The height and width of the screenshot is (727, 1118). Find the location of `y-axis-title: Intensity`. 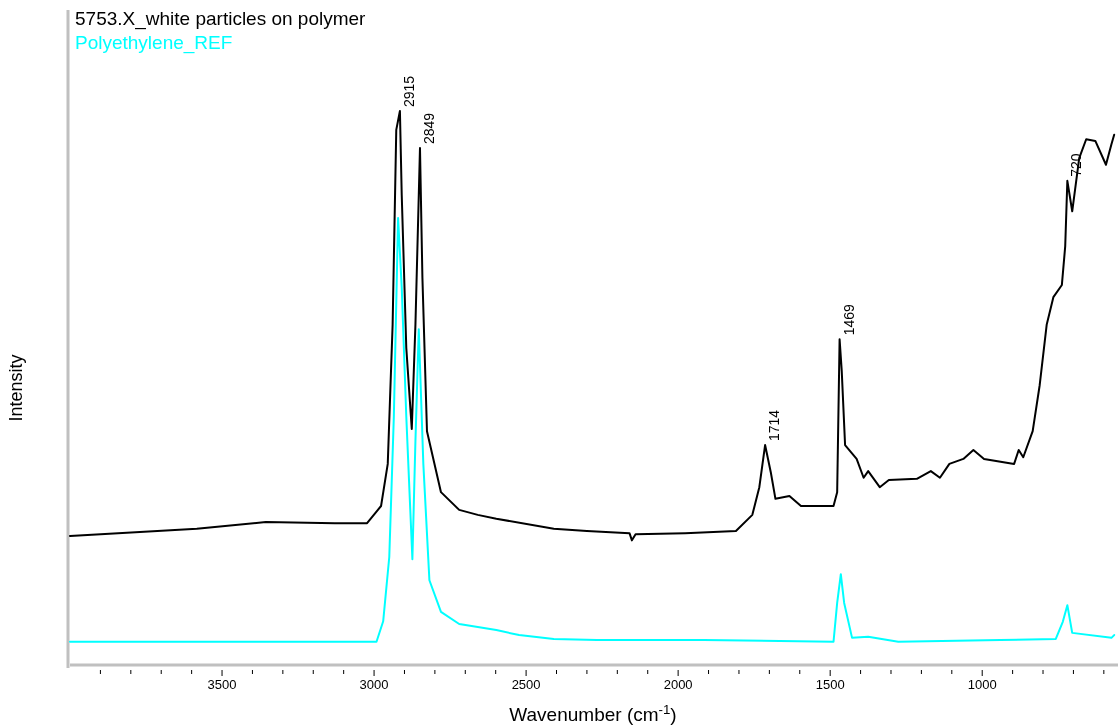

y-axis-title: Intensity is located at coordinates (16, 388).